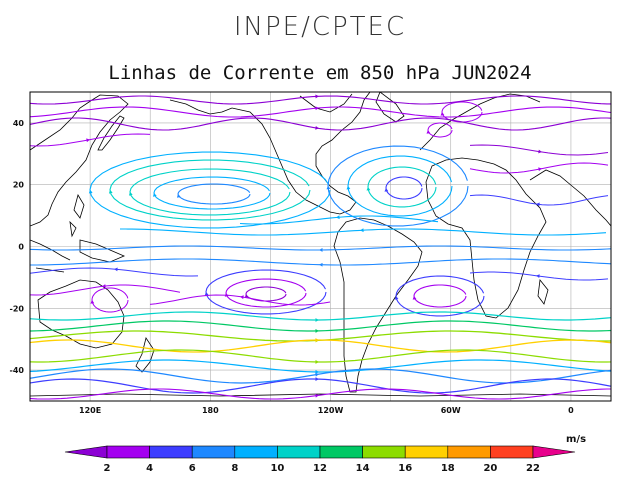 This screenshot has width=640, height=494. Describe the element at coordinates (77, 215) in the screenshot. I see `coastline-philippines` at that location.